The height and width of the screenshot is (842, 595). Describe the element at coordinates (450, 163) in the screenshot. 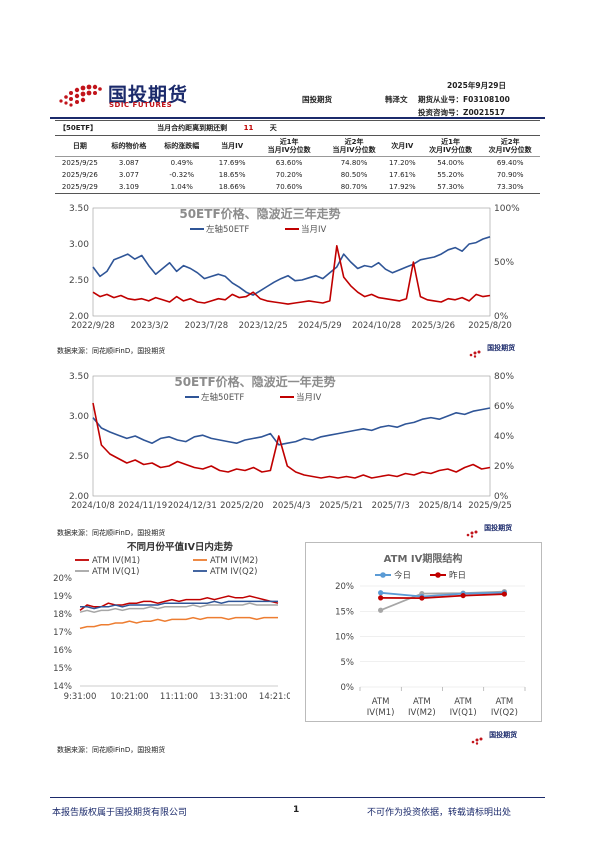

I see `table-cell: 54.00%` at that location.